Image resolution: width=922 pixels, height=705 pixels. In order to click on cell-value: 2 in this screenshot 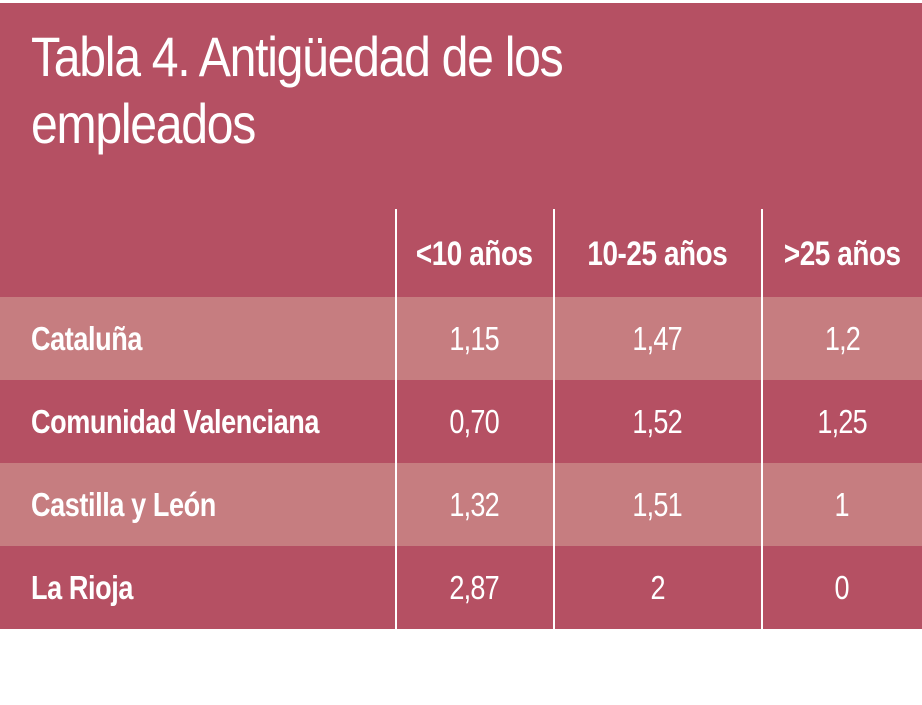, I will do `click(657, 587)`.